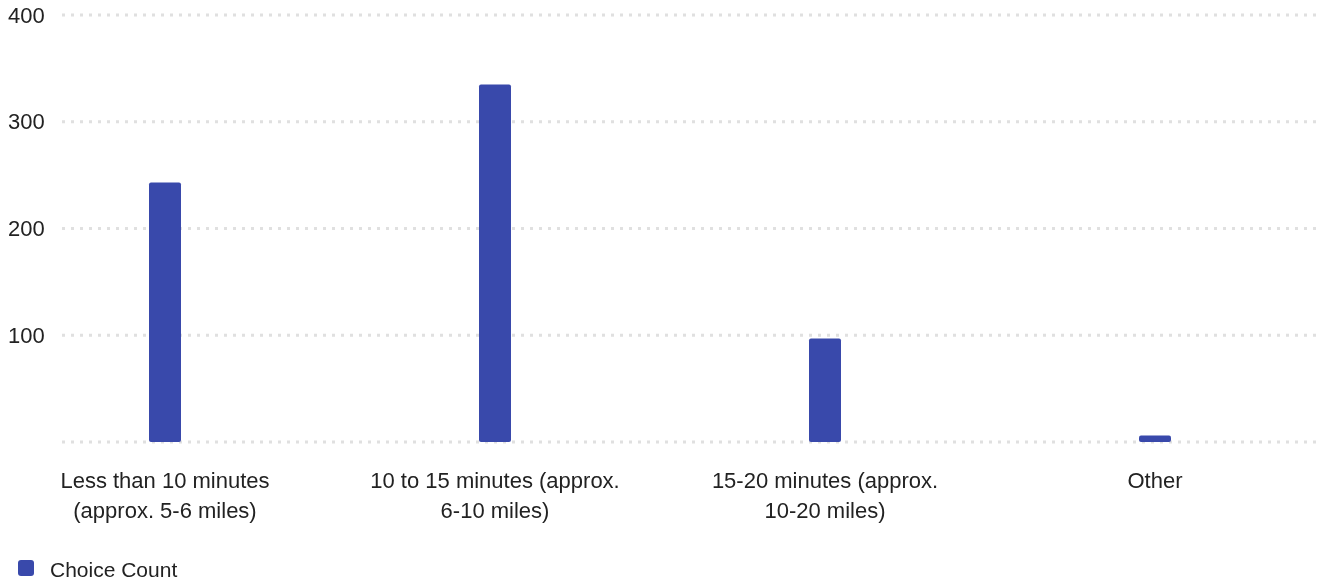  Describe the element at coordinates (114, 569) in the screenshot. I see `legend-label: Choice Count` at that location.